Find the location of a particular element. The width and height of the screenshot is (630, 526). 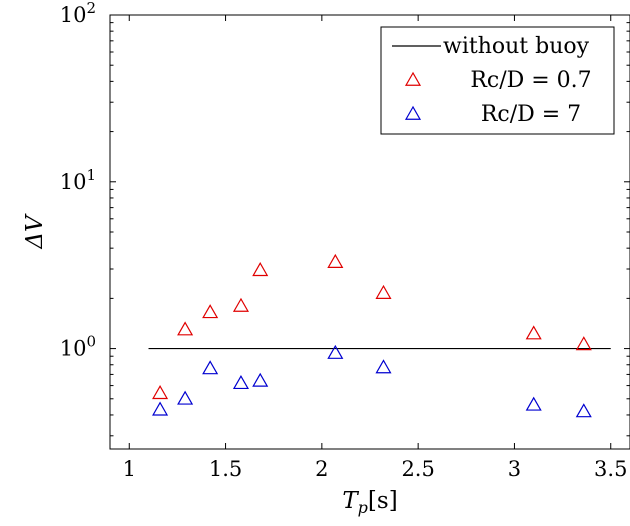

legend-box is located at coordinates (497, 80).